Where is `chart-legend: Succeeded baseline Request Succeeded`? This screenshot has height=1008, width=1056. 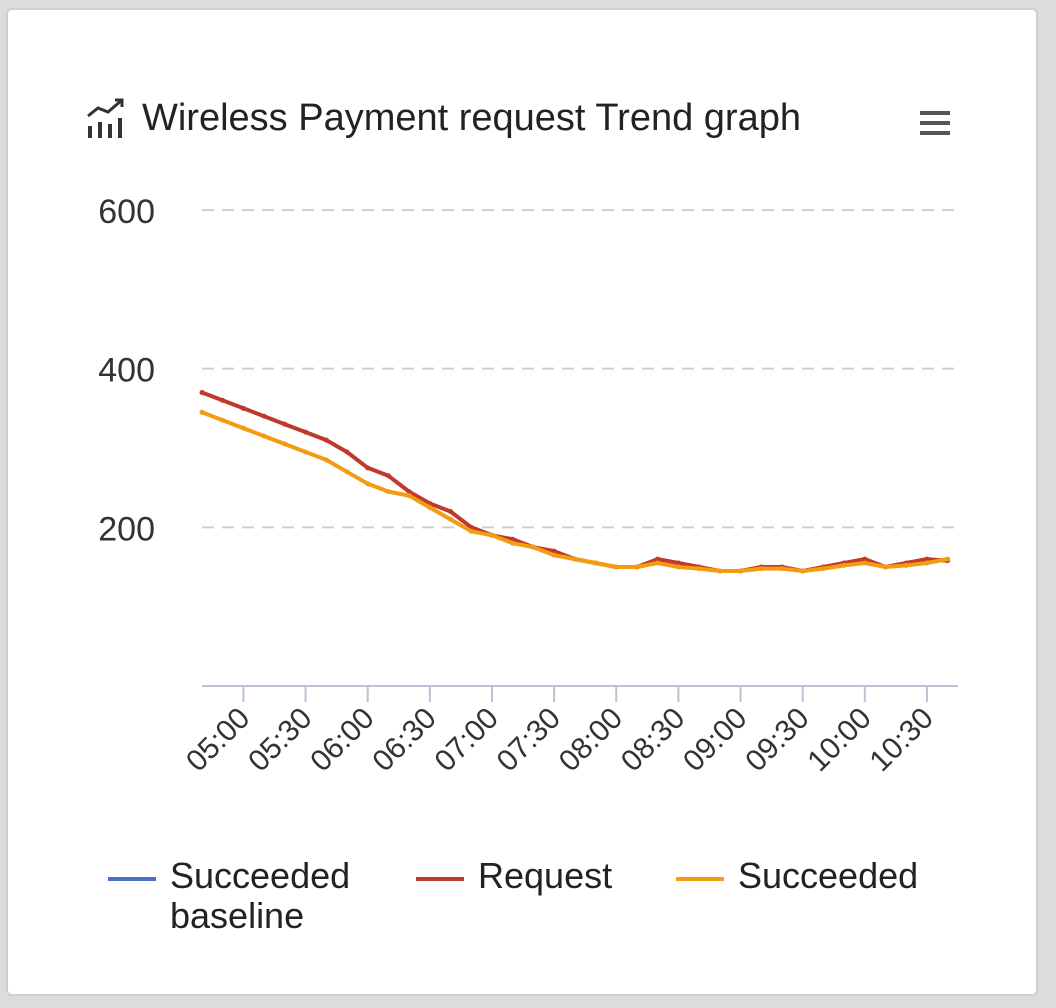 chart-legend: Succeeded baseline Request Succeeded is located at coordinates (548, 901).